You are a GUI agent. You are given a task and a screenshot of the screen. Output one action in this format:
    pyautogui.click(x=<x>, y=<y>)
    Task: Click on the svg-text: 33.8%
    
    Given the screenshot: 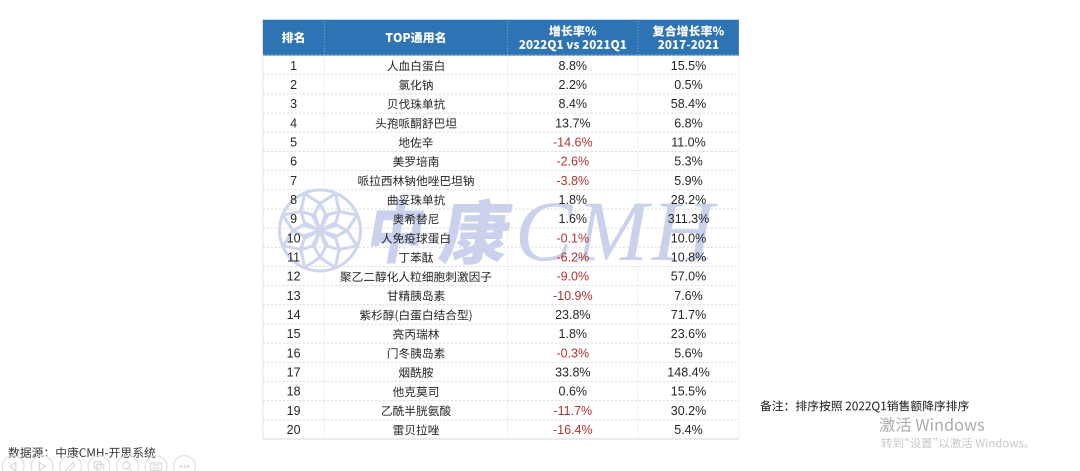 What is the action you would take?
    pyautogui.click(x=572, y=373)
    